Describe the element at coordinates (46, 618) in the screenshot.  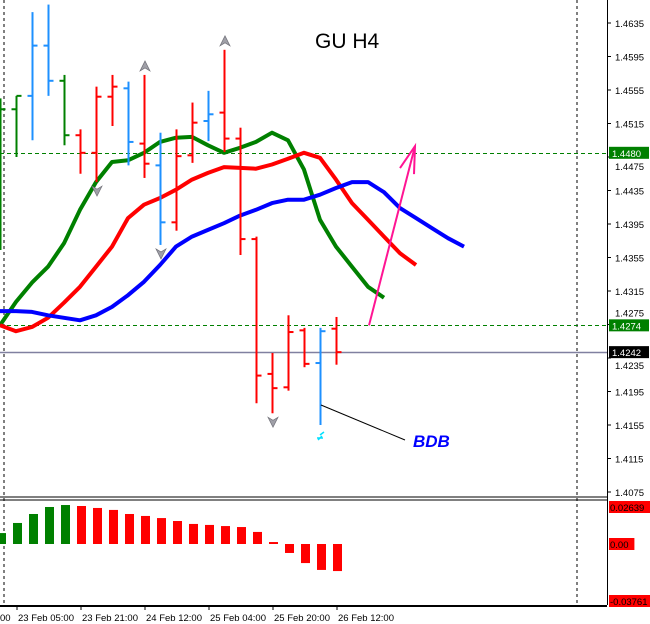
I see `time-tick-label: 23 Feb 05:00` at that location.